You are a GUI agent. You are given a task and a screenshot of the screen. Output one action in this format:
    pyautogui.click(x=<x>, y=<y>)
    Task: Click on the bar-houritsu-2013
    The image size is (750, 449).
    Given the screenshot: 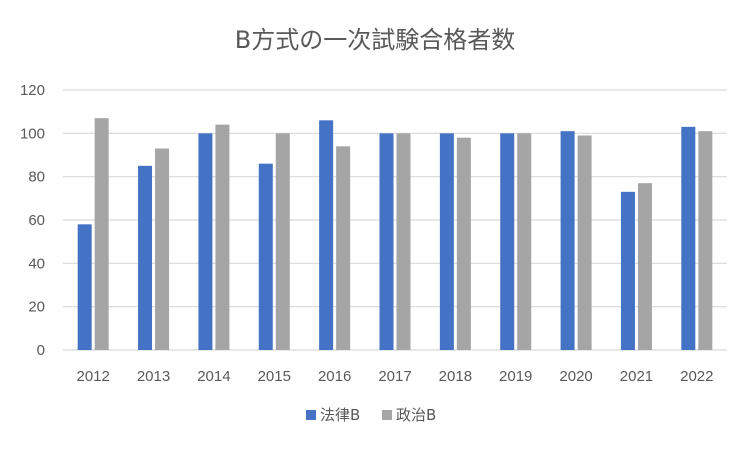 What is the action you would take?
    pyautogui.click(x=145, y=257)
    